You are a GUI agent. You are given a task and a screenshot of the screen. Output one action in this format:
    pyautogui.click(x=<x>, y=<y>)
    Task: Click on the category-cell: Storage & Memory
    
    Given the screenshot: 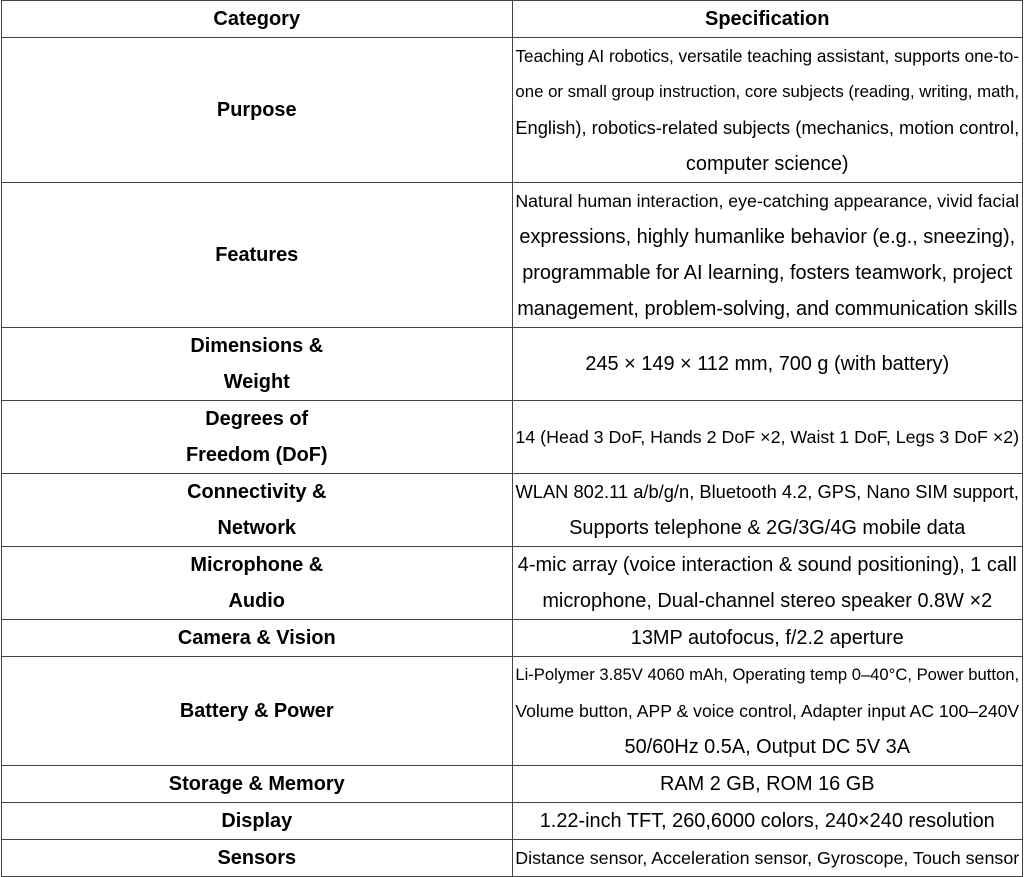 What is the action you would take?
    pyautogui.click(x=257, y=784)
    